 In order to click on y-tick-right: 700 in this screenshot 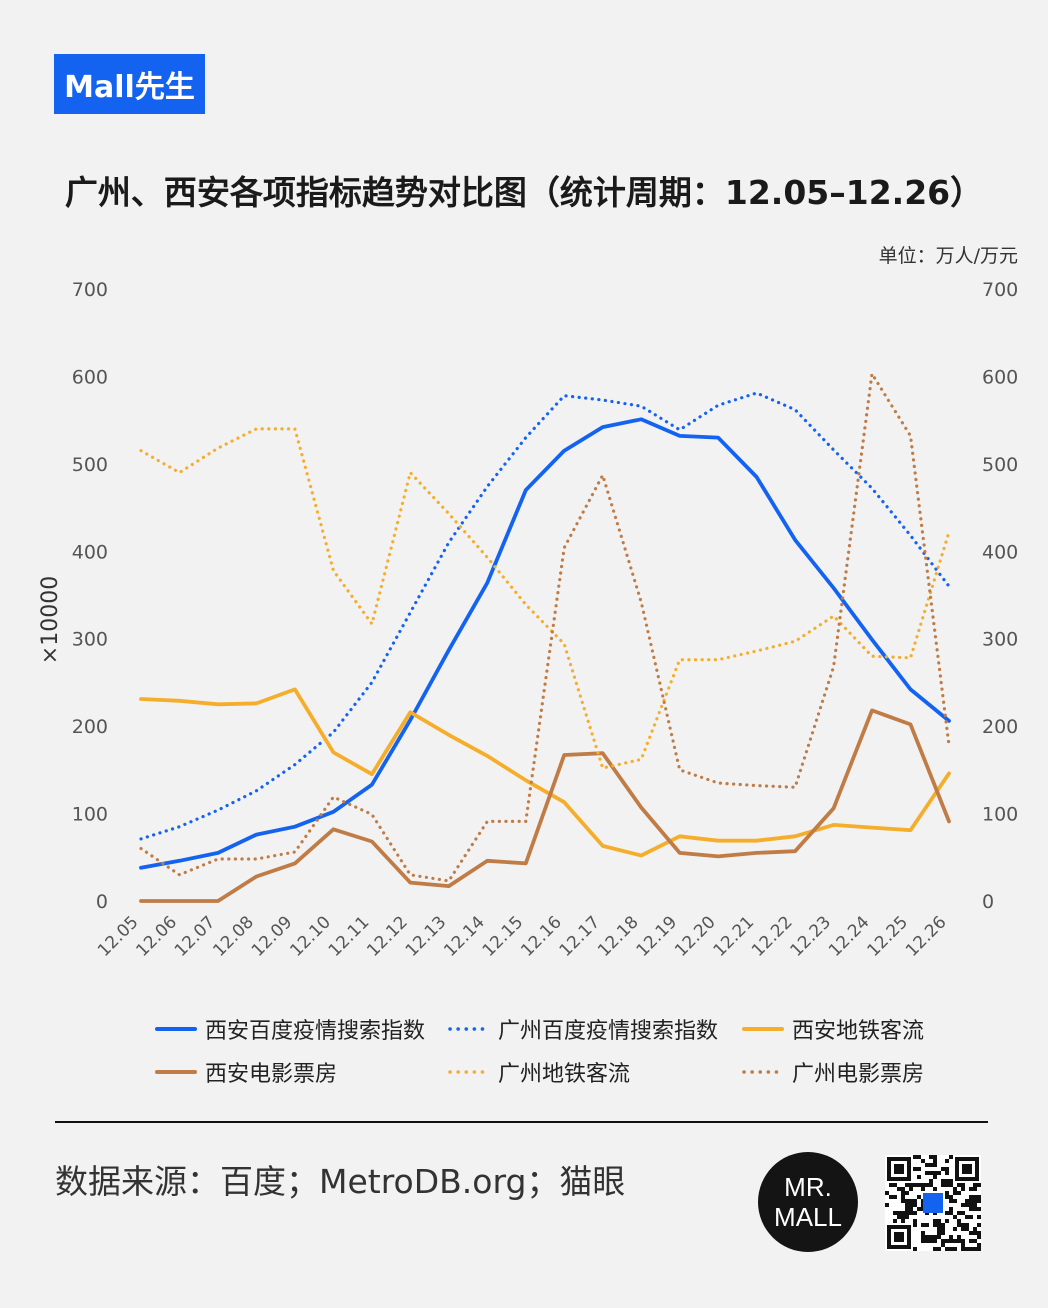, I will do `click(1000, 290)`.